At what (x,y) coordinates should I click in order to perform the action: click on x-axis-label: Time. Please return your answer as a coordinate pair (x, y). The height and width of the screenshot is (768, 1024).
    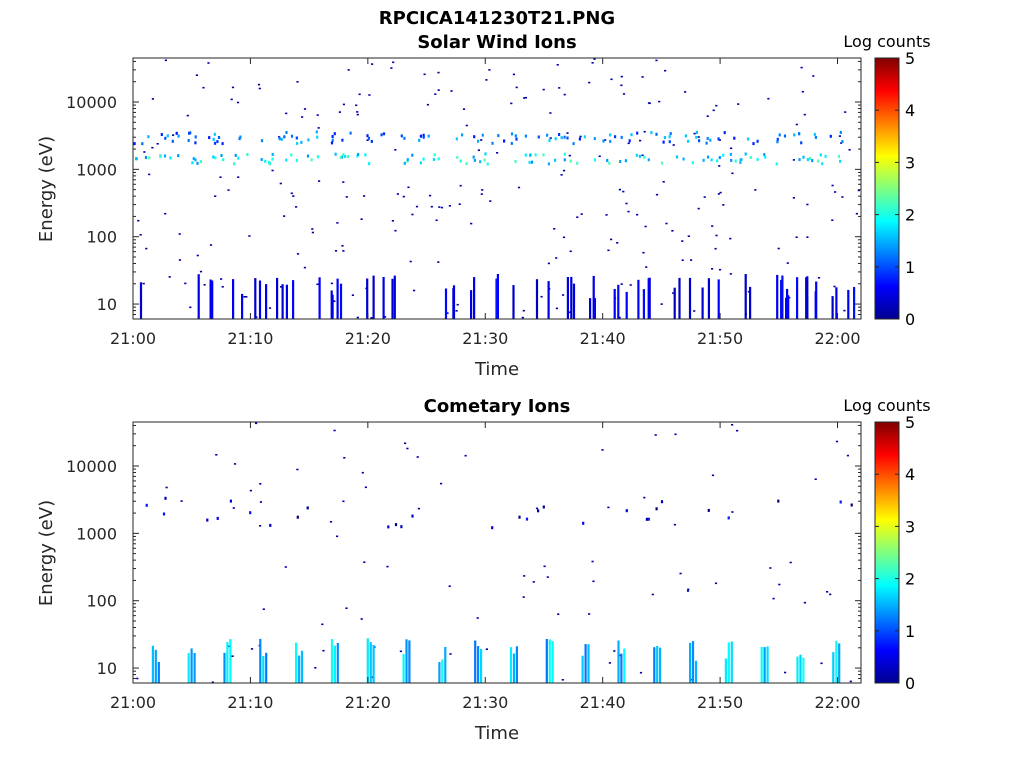
    Looking at the image, I should click on (496, 369).